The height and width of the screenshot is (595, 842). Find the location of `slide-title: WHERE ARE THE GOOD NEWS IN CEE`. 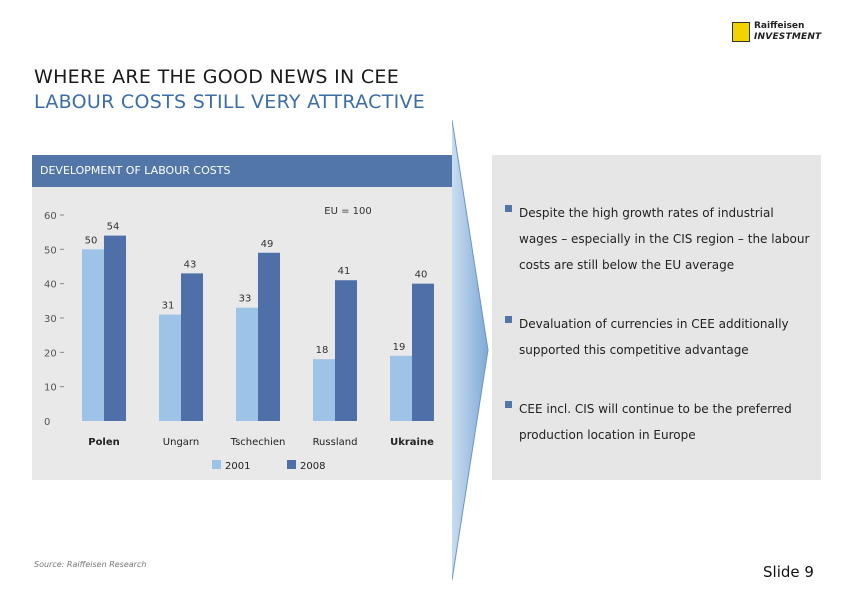

slide-title: WHERE ARE THE GOOD NEWS IN CEE is located at coordinates (217, 77).